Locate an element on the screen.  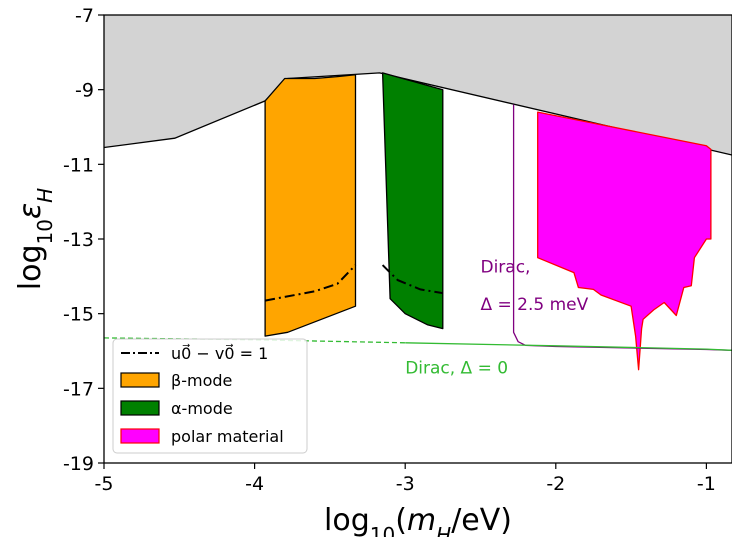
legend-label-alpha: α-mode is located at coordinates (202, 408).